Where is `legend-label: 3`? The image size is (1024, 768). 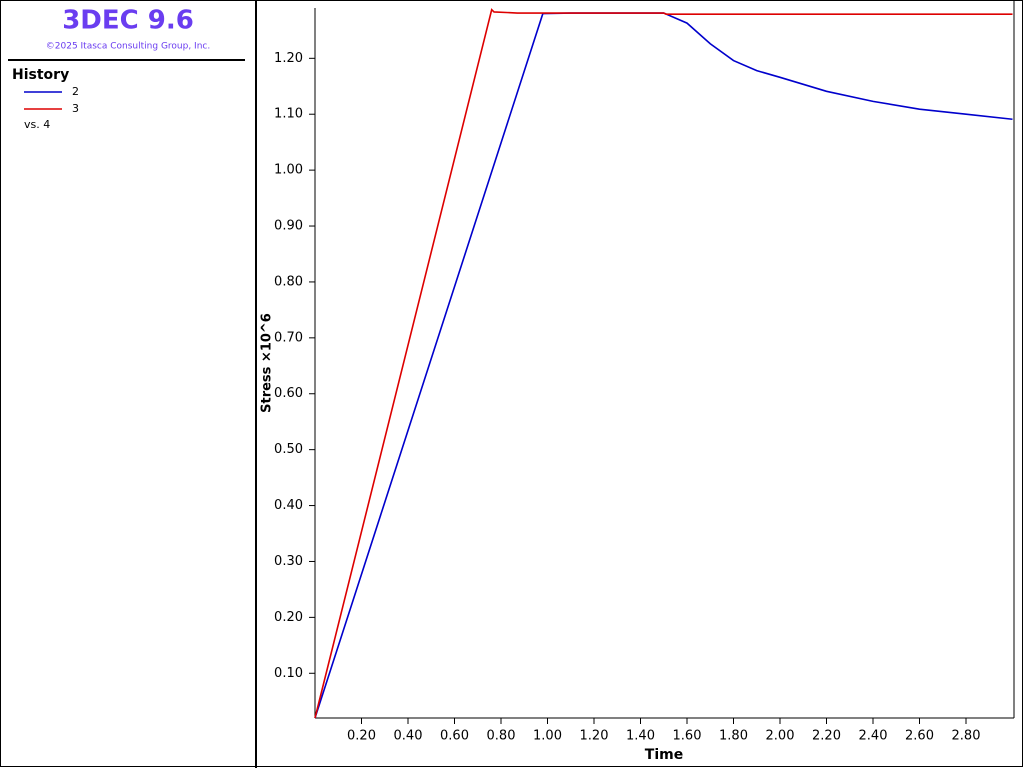 legend-label: 3 is located at coordinates (75, 108).